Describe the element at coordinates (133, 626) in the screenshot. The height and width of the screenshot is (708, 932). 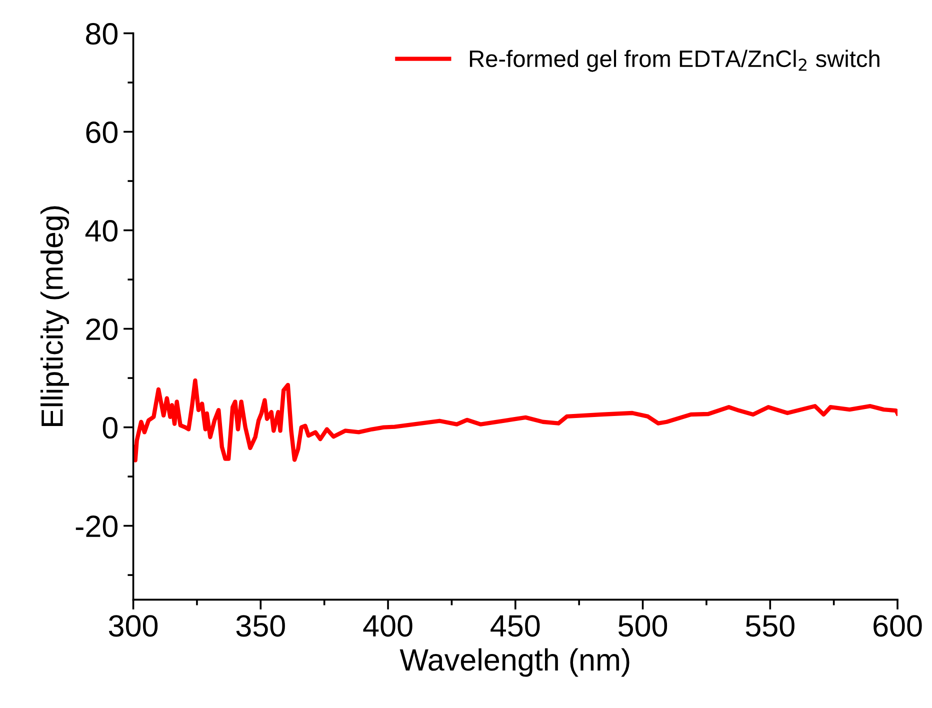
I see `x-tick-label: 300` at that location.